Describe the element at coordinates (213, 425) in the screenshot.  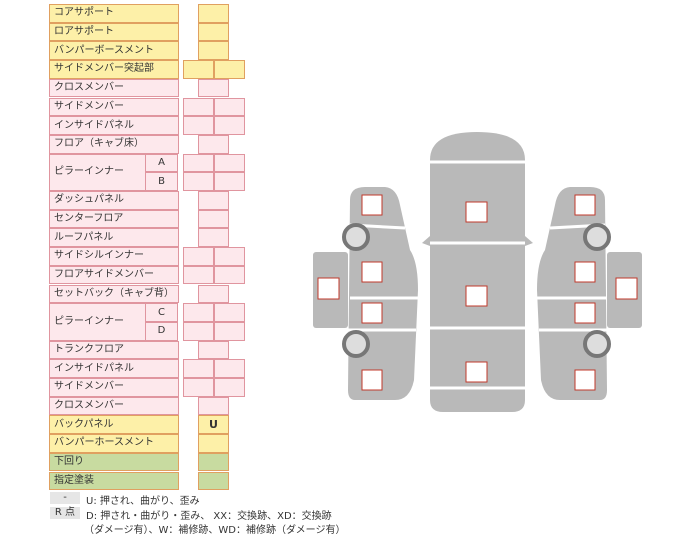
I see `result-cell: U` at that location.